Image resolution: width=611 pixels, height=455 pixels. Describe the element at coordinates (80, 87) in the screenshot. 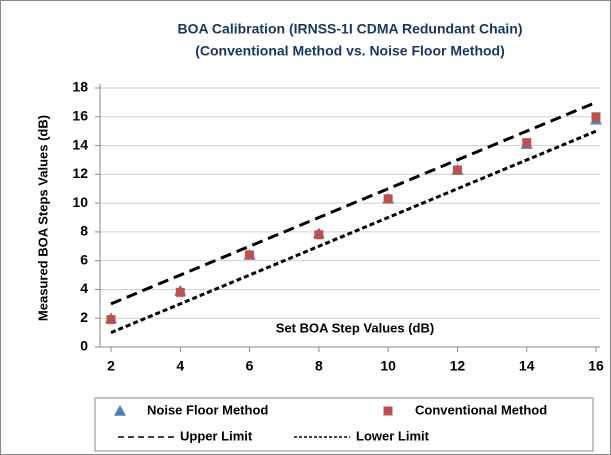

I see `y-tick-label: 18` at that location.